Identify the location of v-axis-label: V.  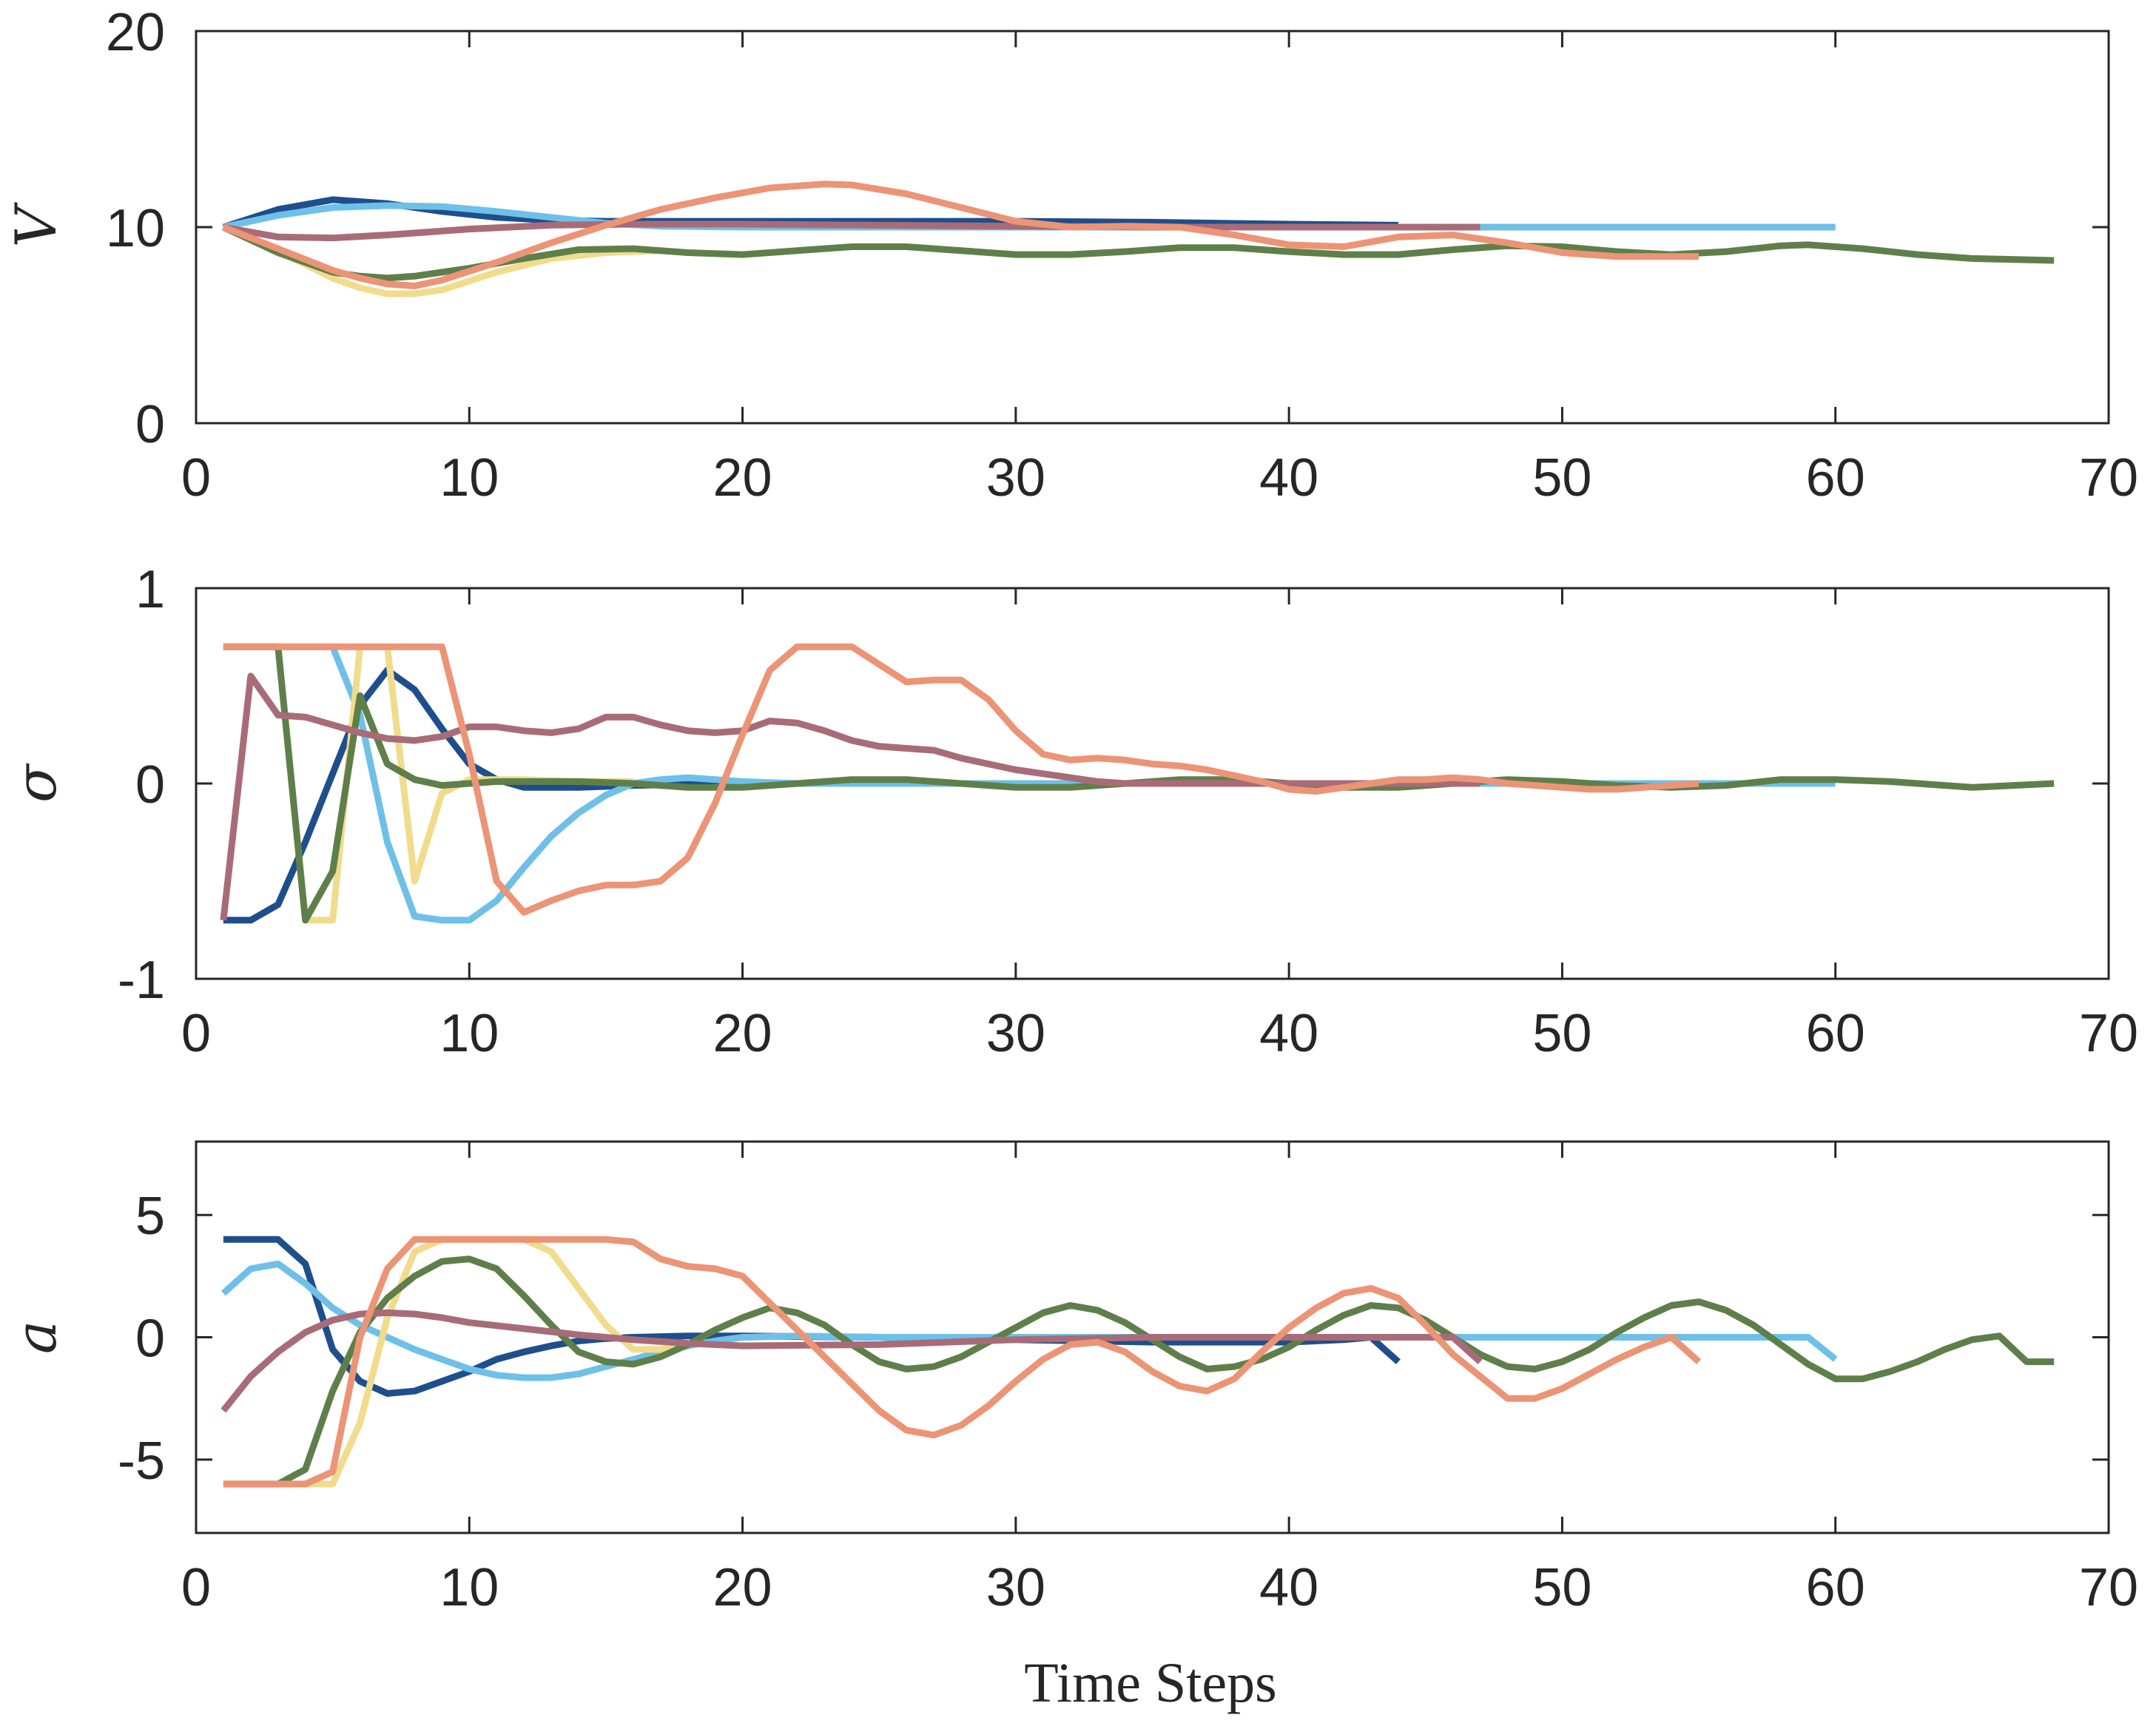
(36, 224).